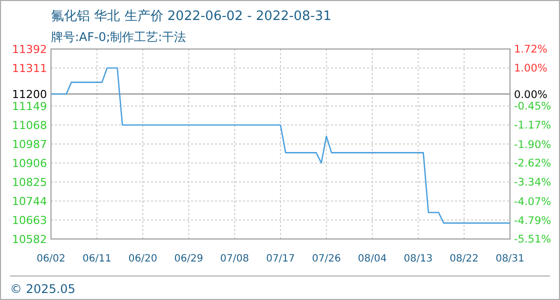  Describe the element at coordinates (118, 37) in the screenshot. I see `chart-subtitle: 牌号:AF-0;制作工艺:干法` at that location.